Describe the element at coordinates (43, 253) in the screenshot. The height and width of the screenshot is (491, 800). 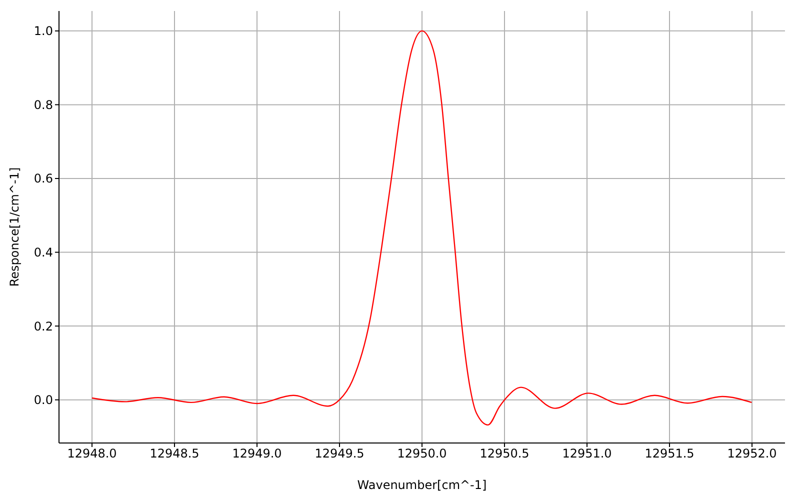
I see `y-tick-label: 0.4` at that location.